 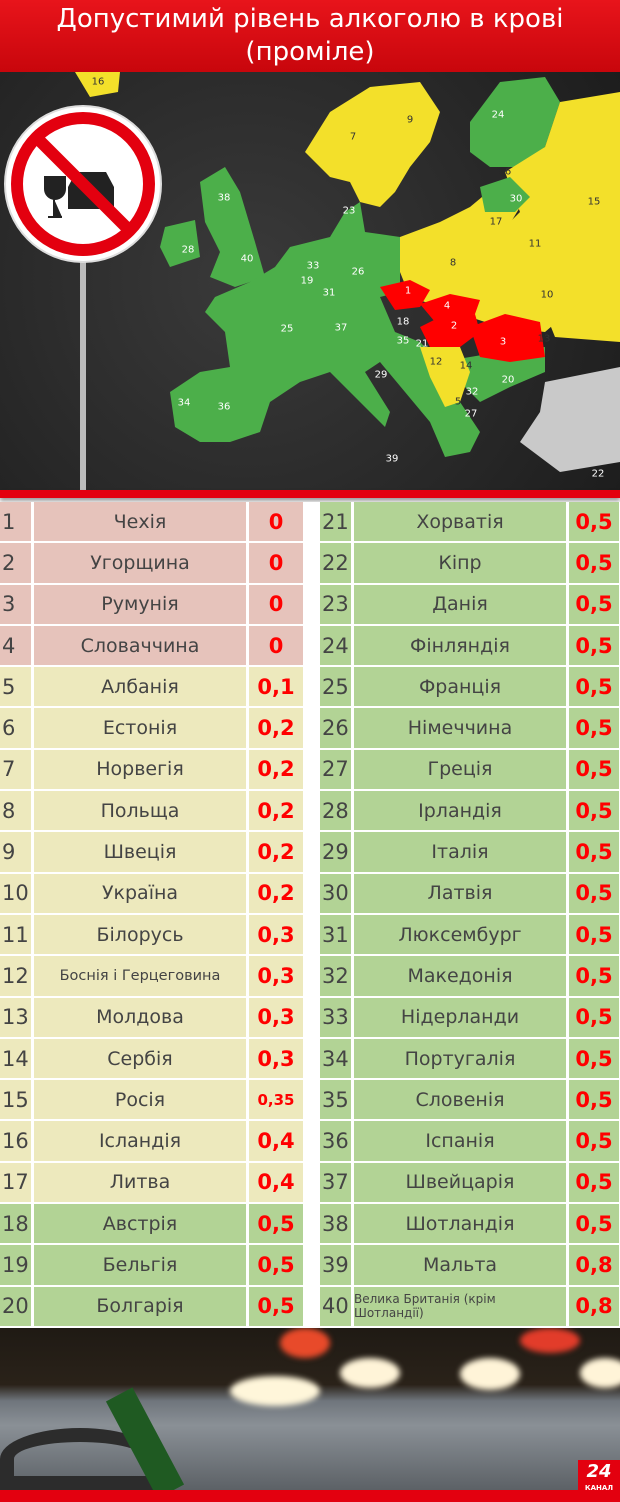 What do you see at coordinates (460, 522) in the screenshot?
I see `country-name: Хорватія` at bounding box center [460, 522].